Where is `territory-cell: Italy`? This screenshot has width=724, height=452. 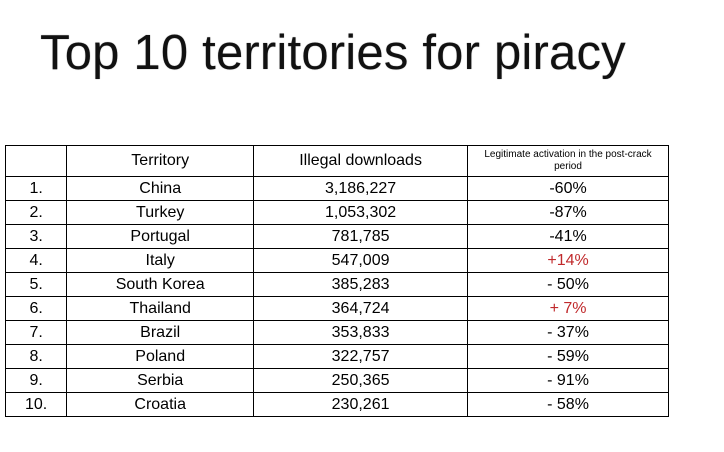
territory-cell: Italy is located at coordinates (160, 260).